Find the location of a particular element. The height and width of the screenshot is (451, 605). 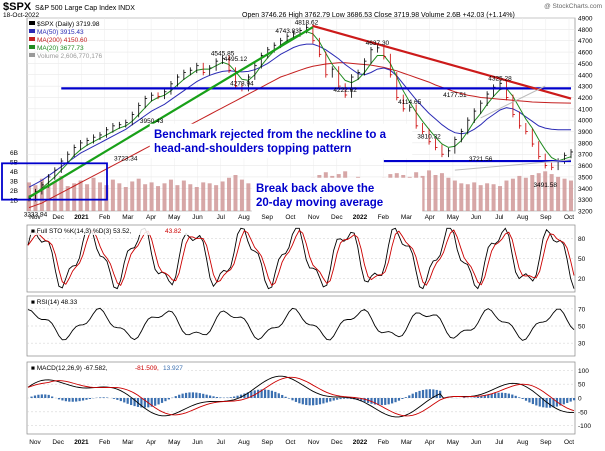

annotation-neckline-box is located at coordinates (281, 141).